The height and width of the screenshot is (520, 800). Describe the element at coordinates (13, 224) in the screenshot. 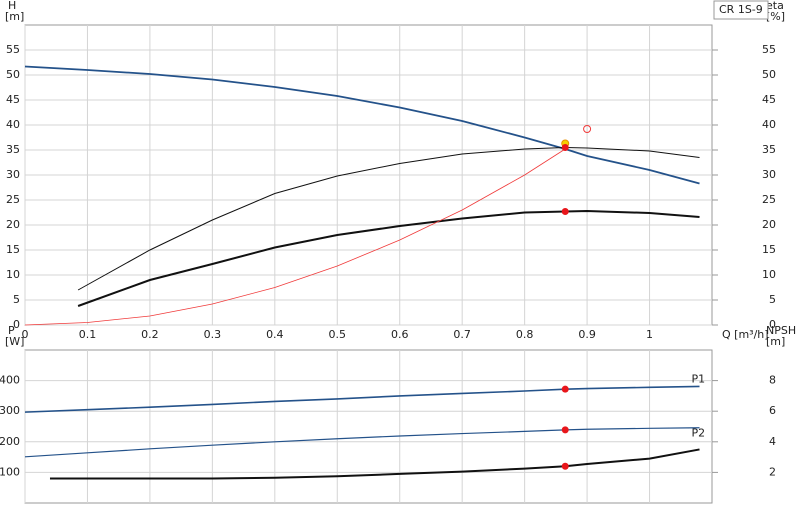

I see `y-tick-label: 20` at that location.